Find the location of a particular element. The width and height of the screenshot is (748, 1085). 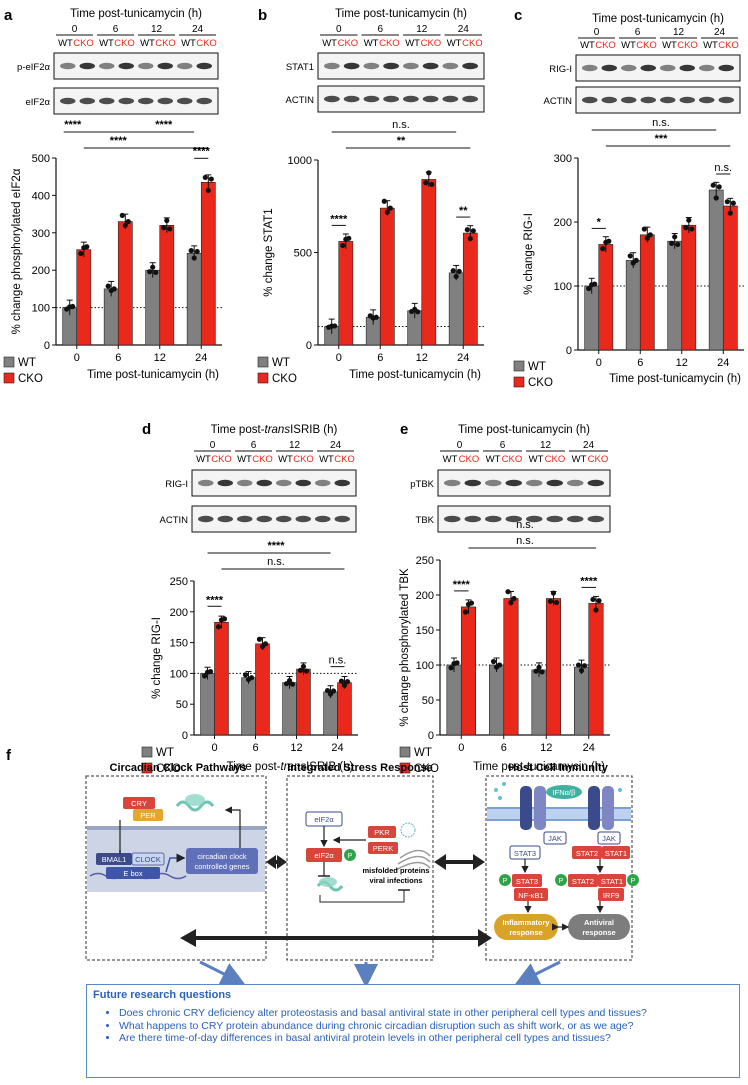

panel-letter-c: c is located at coordinates (518, 15).